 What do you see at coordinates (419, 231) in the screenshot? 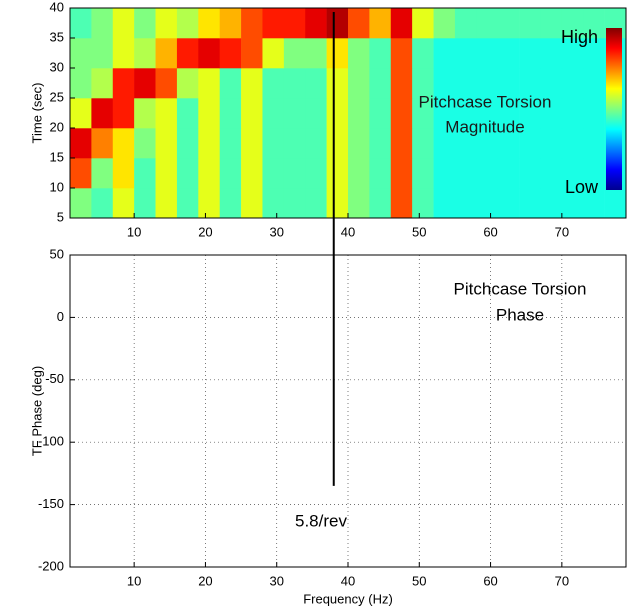
I see `x-tick-label: 50` at bounding box center [419, 231].